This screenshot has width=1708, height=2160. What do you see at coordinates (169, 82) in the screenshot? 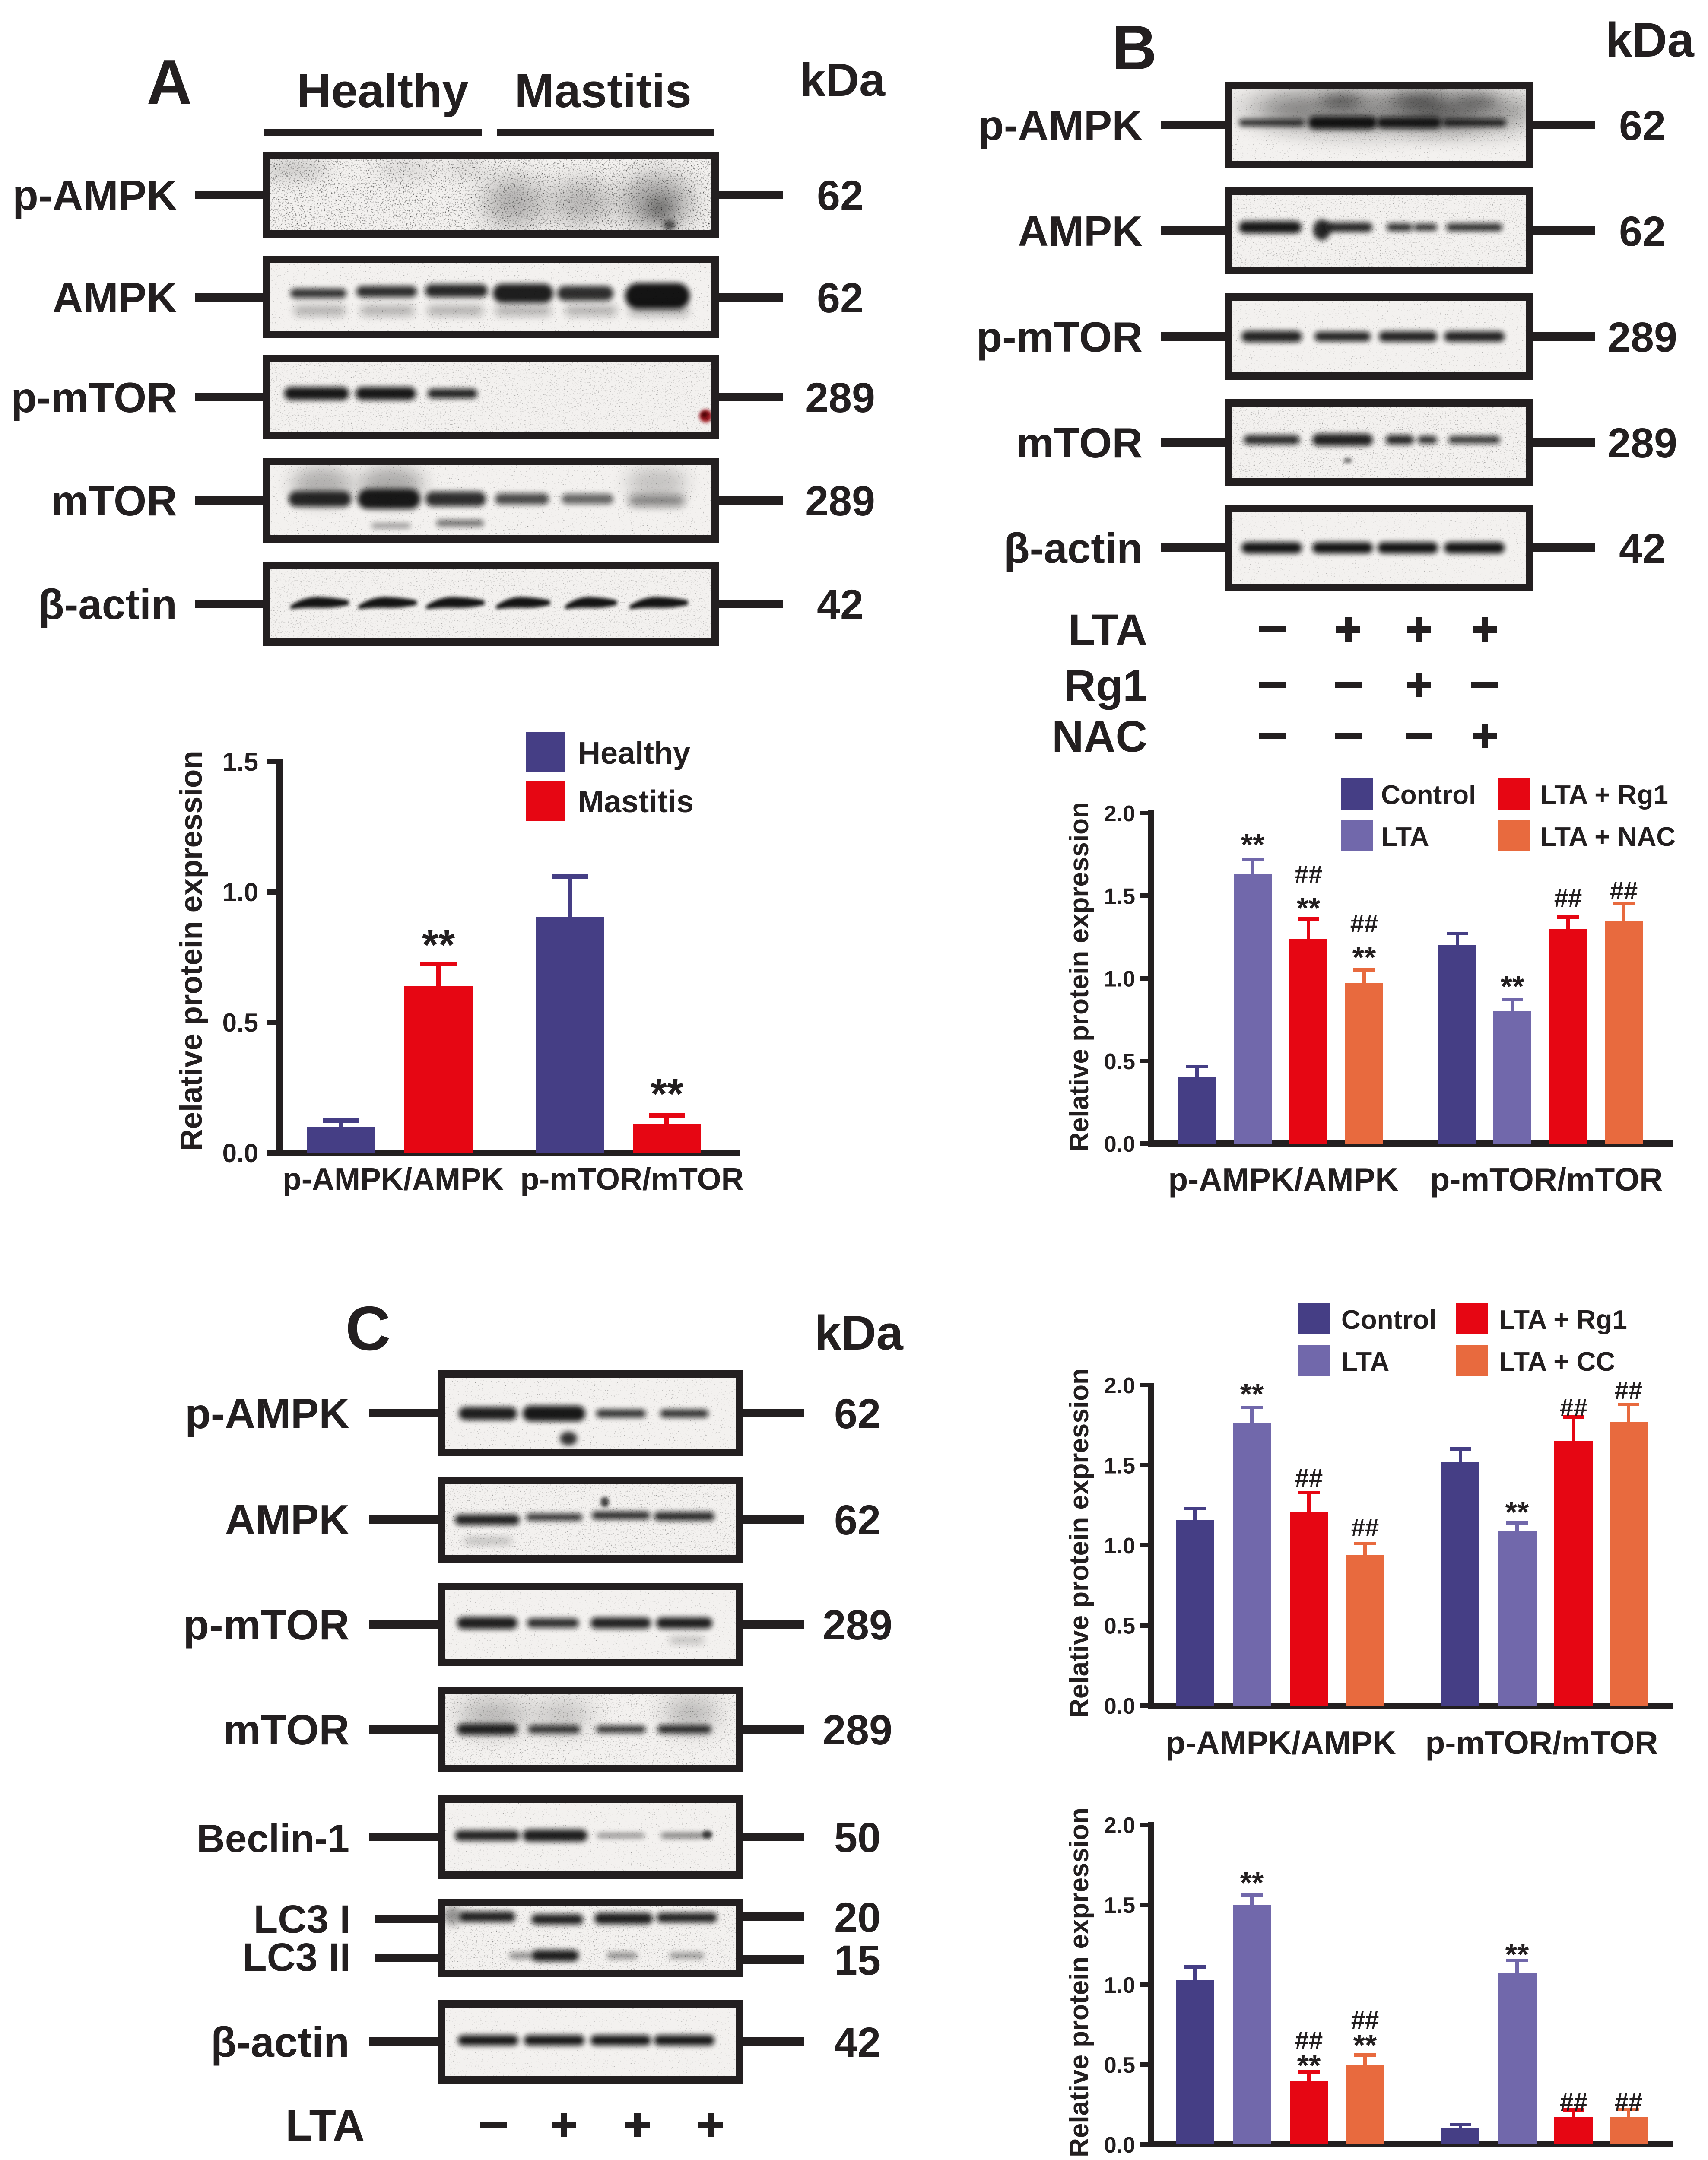
I see `svg-text: A` at bounding box center [169, 82].